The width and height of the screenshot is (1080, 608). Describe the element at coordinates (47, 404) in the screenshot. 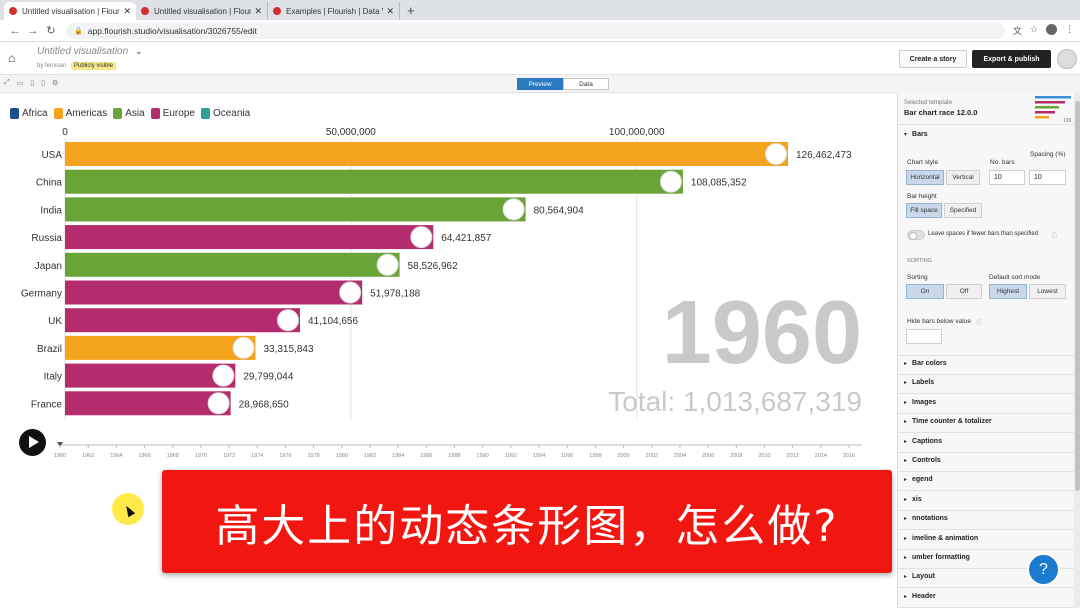

I see `category-label: France` at that location.